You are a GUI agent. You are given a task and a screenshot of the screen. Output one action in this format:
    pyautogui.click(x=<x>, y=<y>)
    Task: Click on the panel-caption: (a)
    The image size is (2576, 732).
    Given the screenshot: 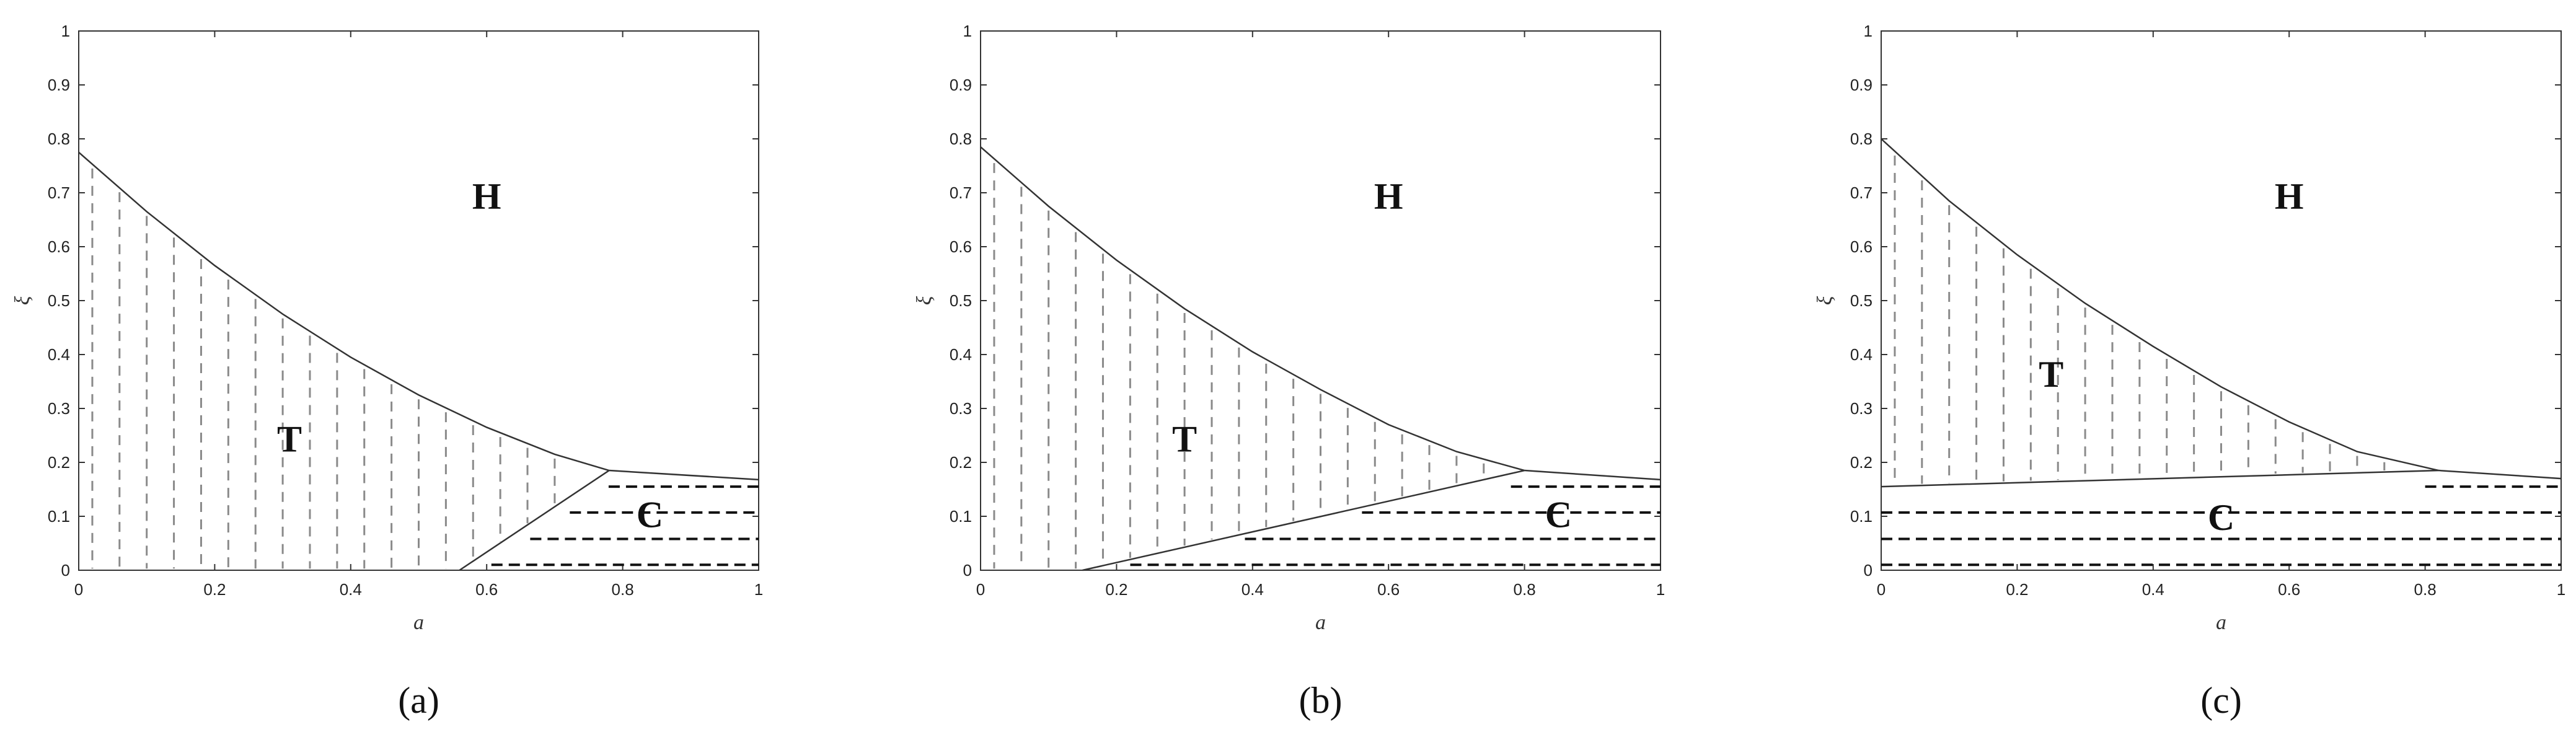 What is the action you would take?
    pyautogui.click(x=418, y=701)
    